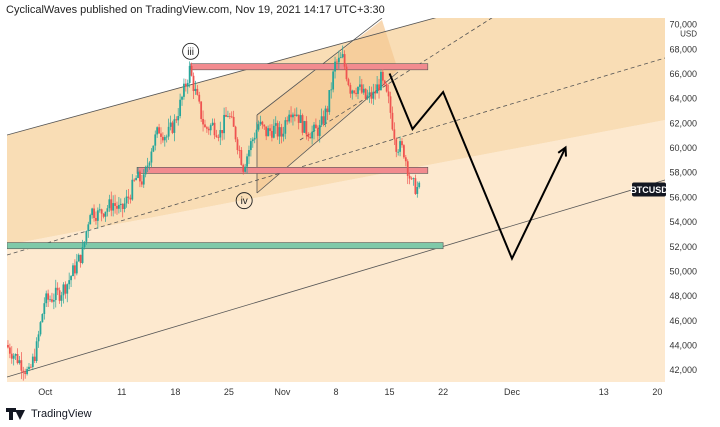 The height and width of the screenshot is (427, 720). Describe the element at coordinates (649, 189) in the screenshot. I see `last-price-tag: BTCUSD` at that location.